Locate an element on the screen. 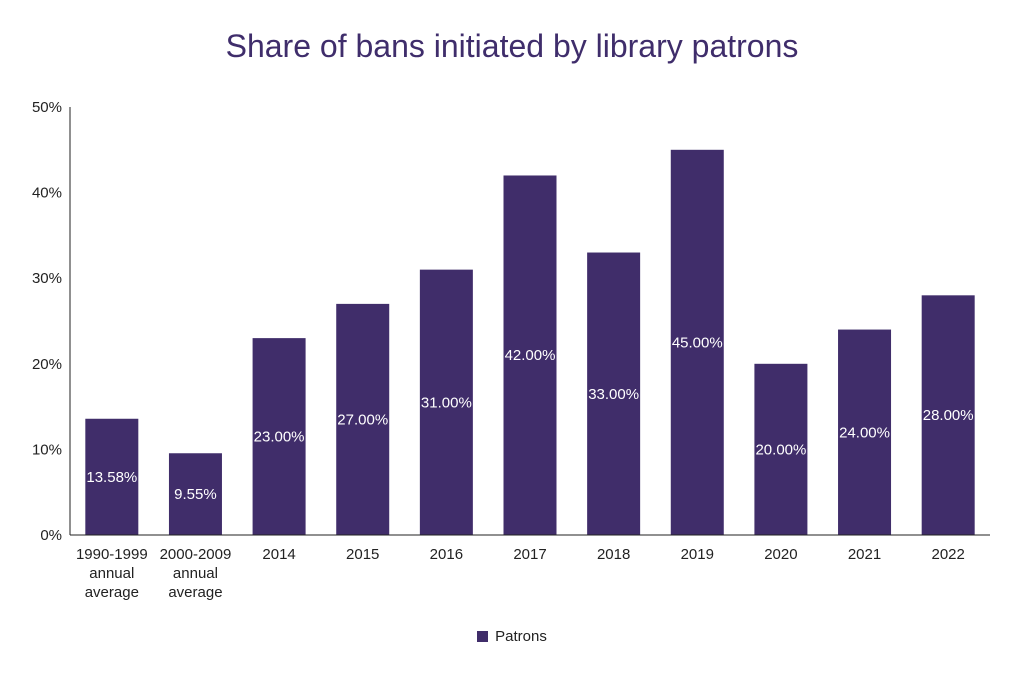 The image size is (1024, 683). bar-value-label: 13.58% is located at coordinates (111, 477).